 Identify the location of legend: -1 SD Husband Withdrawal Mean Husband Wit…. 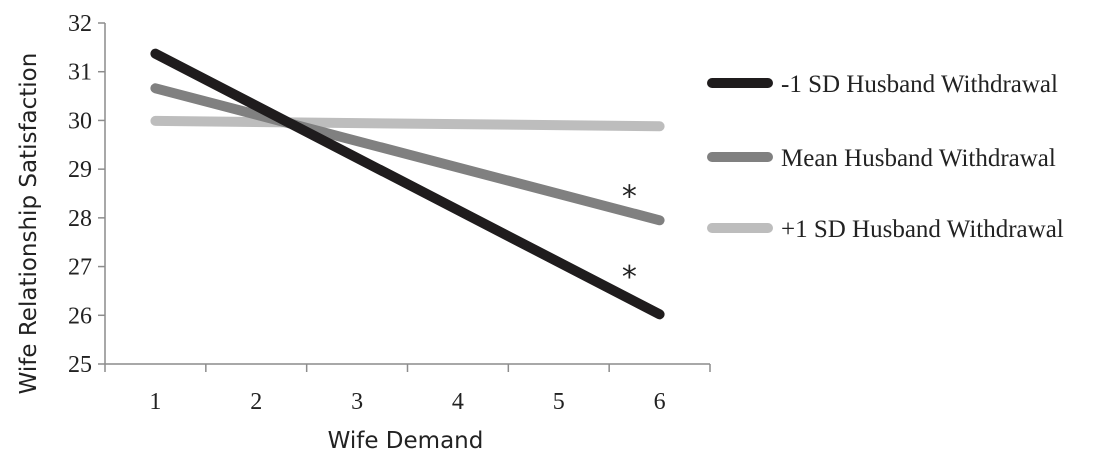
(885, 157).